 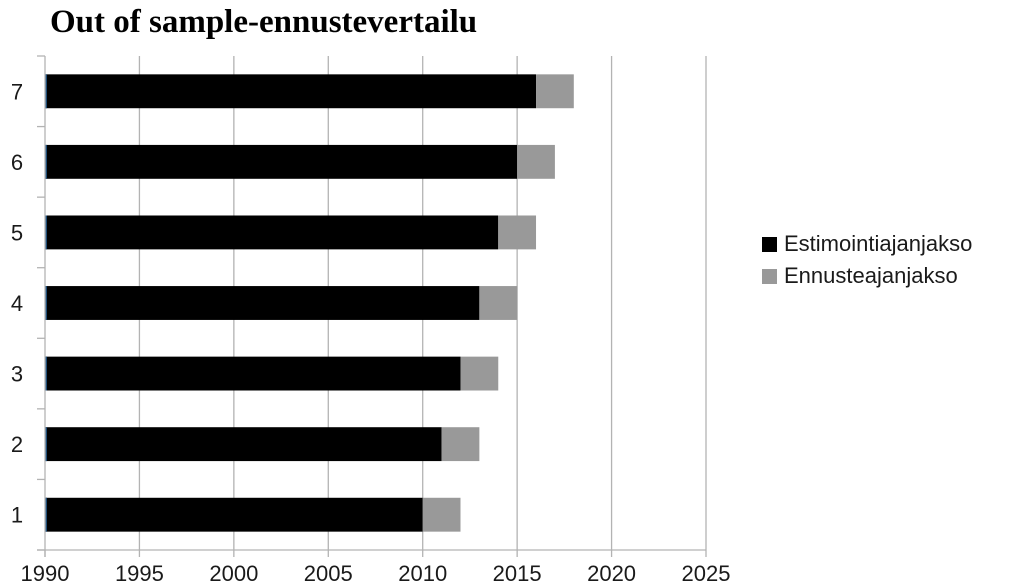 What do you see at coordinates (46, 444) in the screenshot?
I see `bar-2-baseline-marker` at bounding box center [46, 444].